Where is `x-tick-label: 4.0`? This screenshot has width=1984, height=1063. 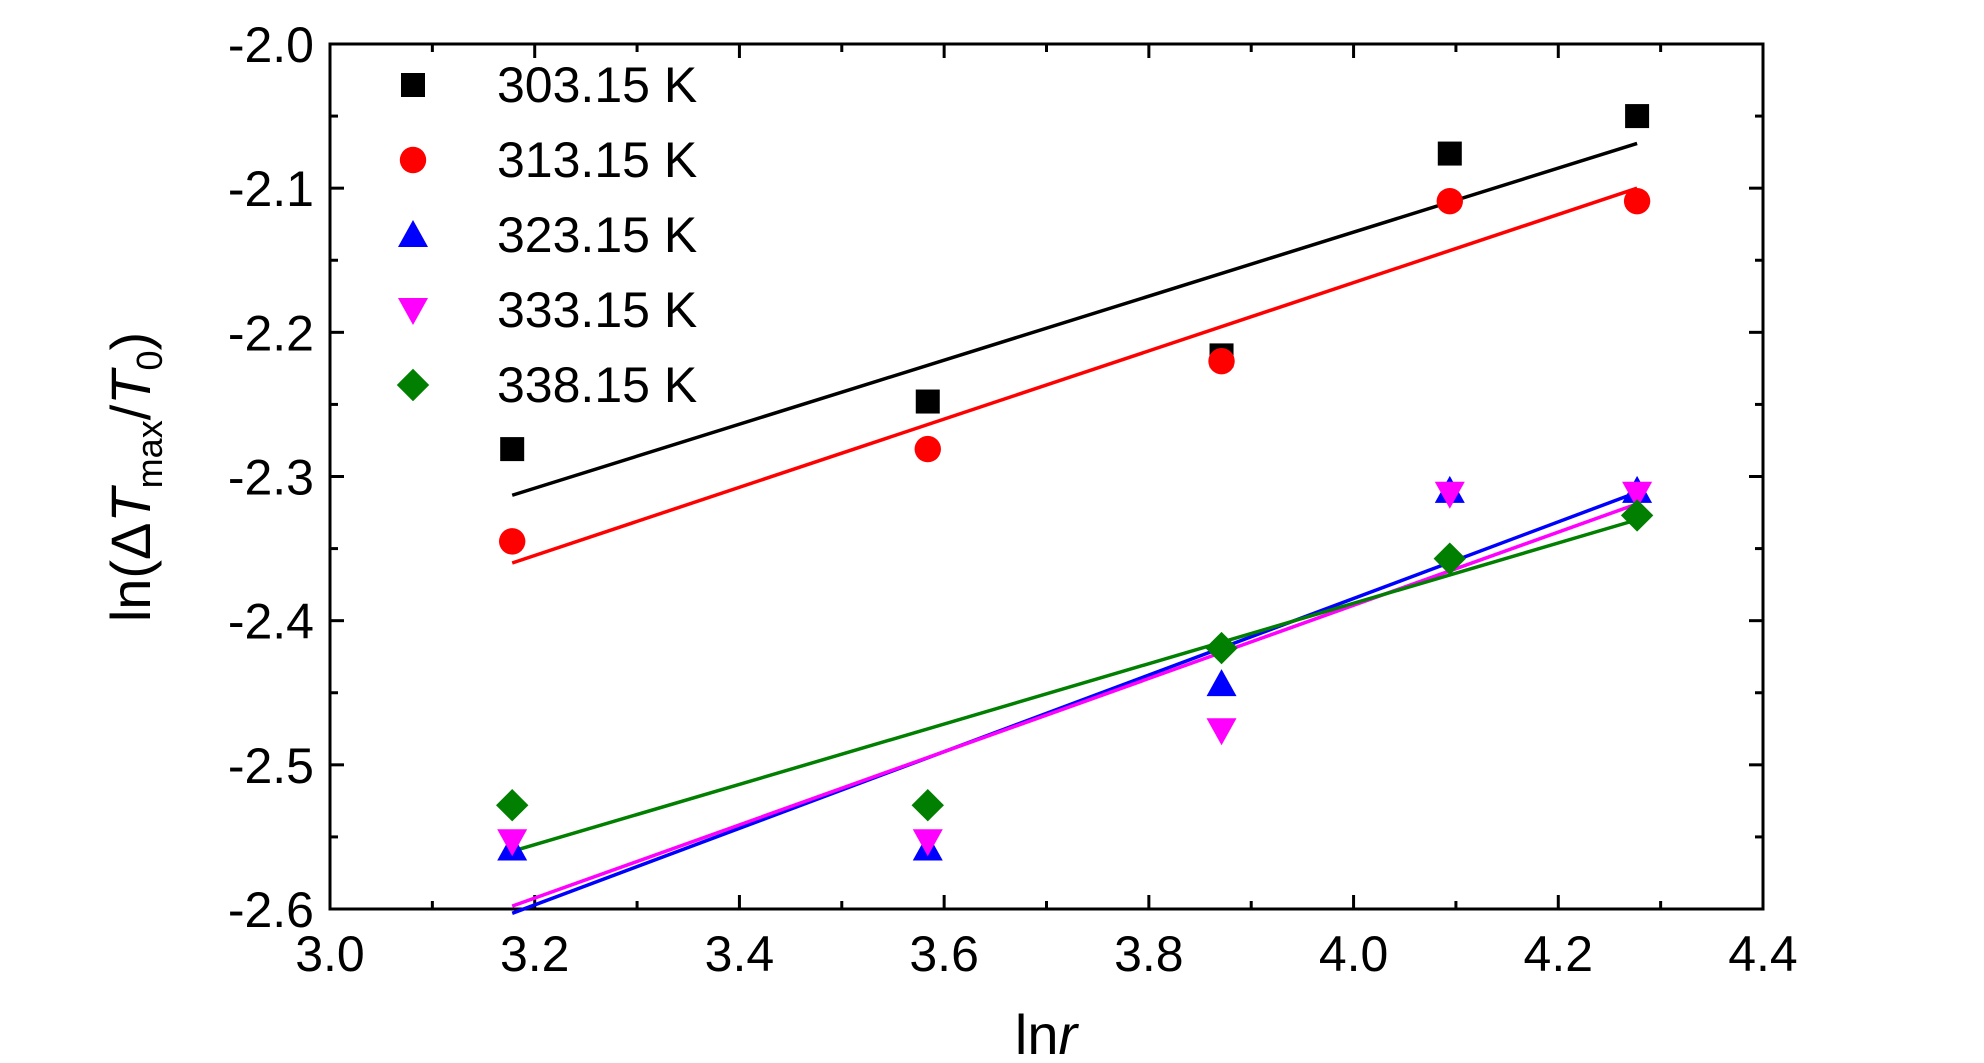
x-tick-label: 4.0 is located at coordinates (1354, 954).